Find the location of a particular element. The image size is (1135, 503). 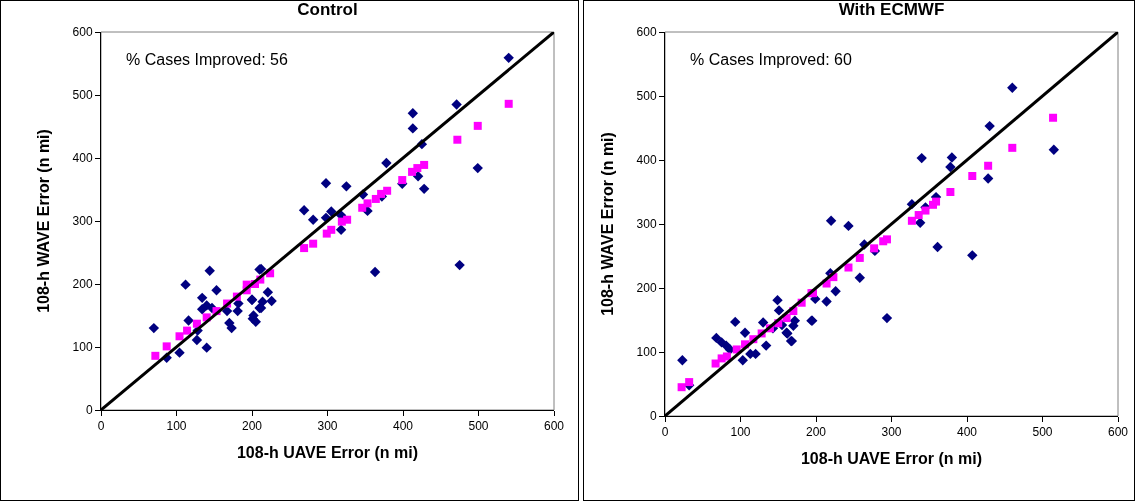

chart-title: With ECMWF is located at coordinates (891, 10).